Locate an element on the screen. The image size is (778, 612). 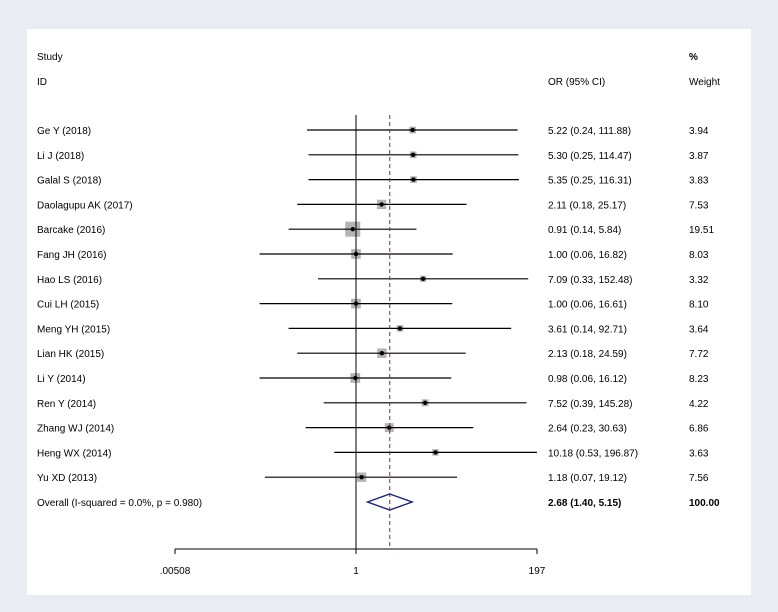
overall-label: Overall (I-squared = 0.0%, p = 0.980) is located at coordinates (119, 503).